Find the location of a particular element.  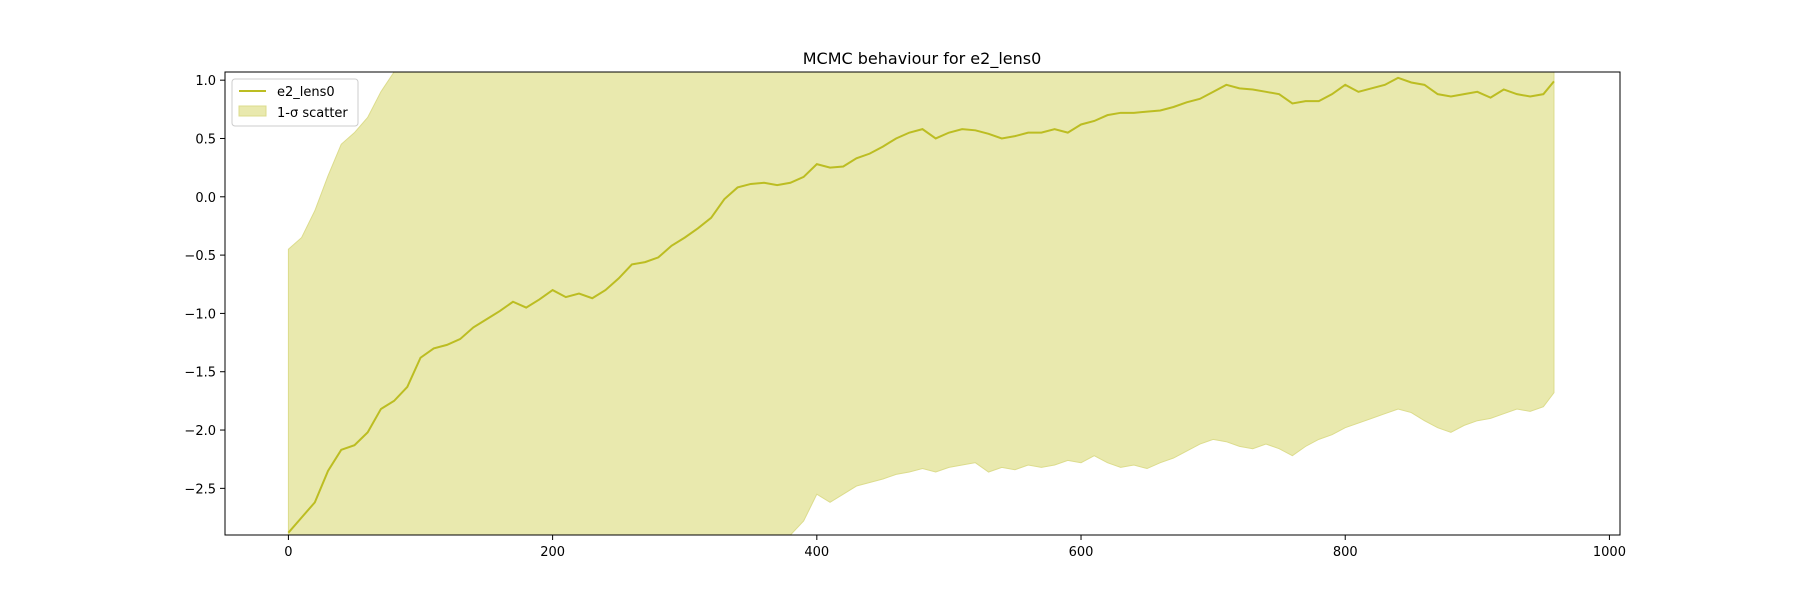

y-tick-label: −2.5 is located at coordinates (200, 489).